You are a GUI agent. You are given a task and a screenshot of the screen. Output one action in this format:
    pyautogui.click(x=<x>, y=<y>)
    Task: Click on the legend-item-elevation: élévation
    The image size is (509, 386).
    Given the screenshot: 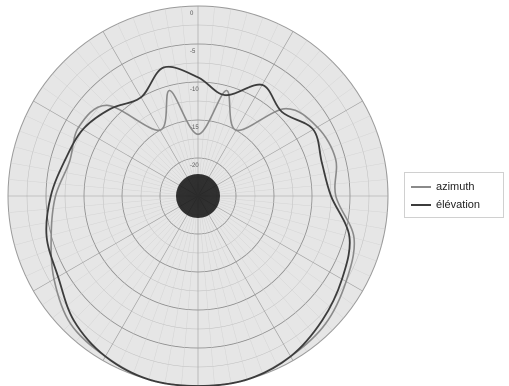 What is the action you would take?
    pyautogui.click(x=445, y=205)
    